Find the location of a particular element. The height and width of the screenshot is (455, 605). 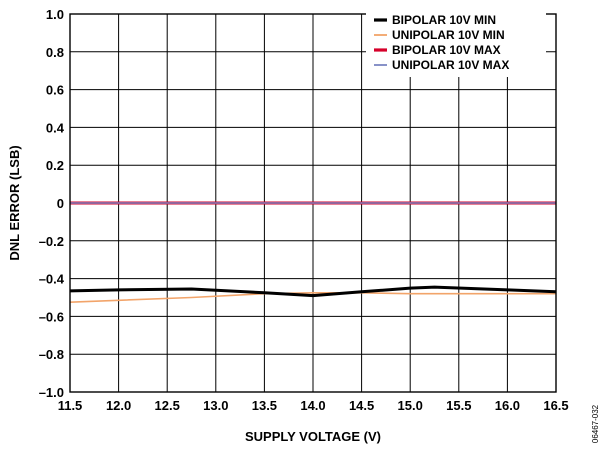

y-tick-labels: 1.0 0.8 0.6 0.4 0.2 0 –0.2 –0.4 –0.6 –0.8 –1.0 is located at coordinates (52, 203).